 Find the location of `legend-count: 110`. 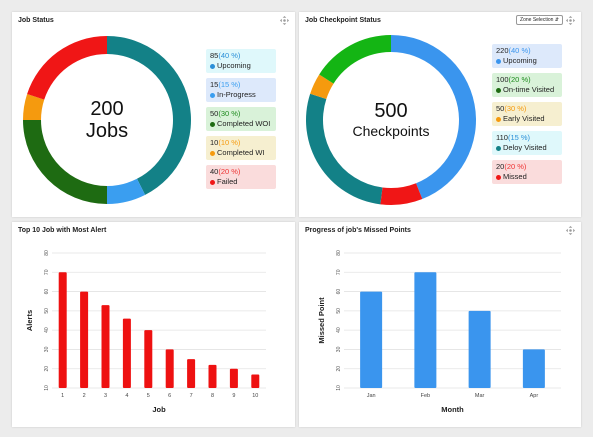

legend-count: 110 is located at coordinates (502, 137).